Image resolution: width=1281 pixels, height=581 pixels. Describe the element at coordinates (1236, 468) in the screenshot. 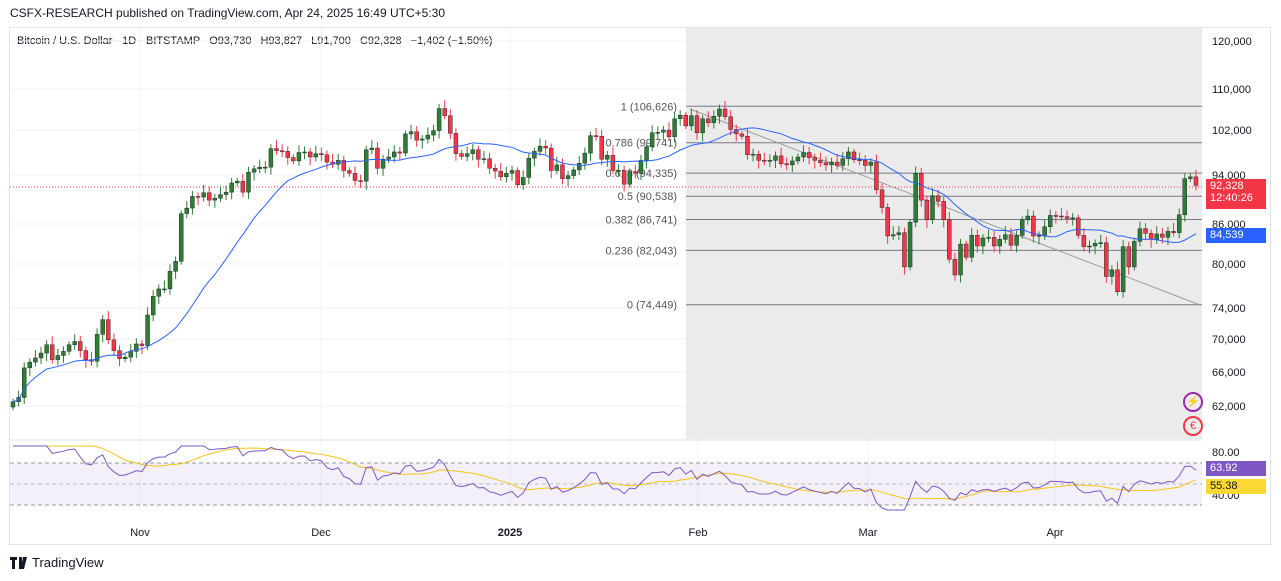

I see `rsi-value-tag: 63.92` at that location.